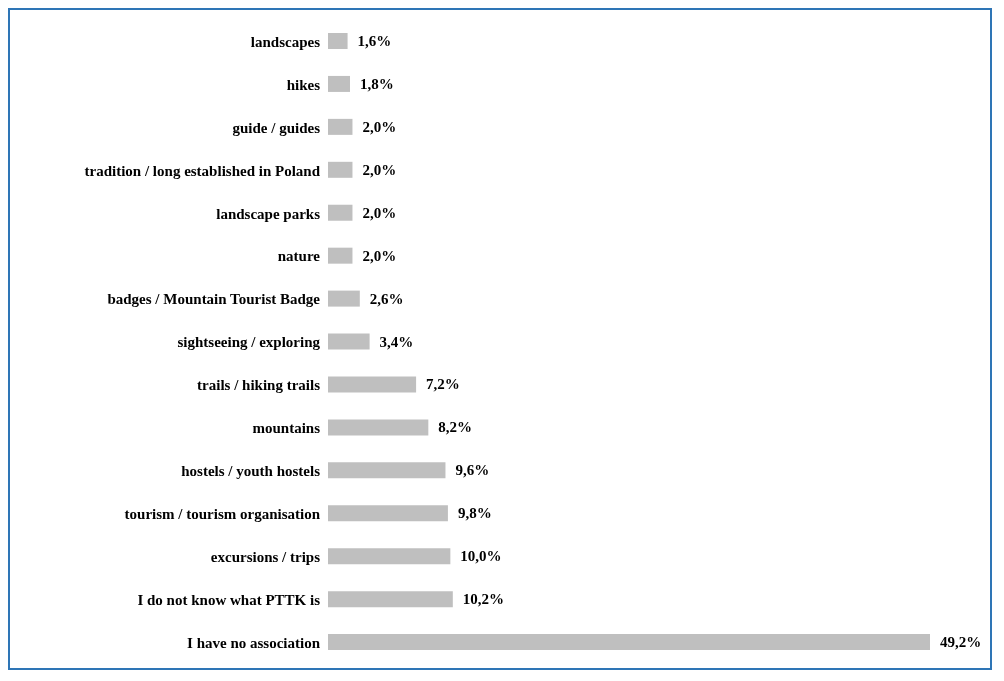  What do you see at coordinates (299, 256) in the screenshot?
I see `y-tick-label: nature` at bounding box center [299, 256].